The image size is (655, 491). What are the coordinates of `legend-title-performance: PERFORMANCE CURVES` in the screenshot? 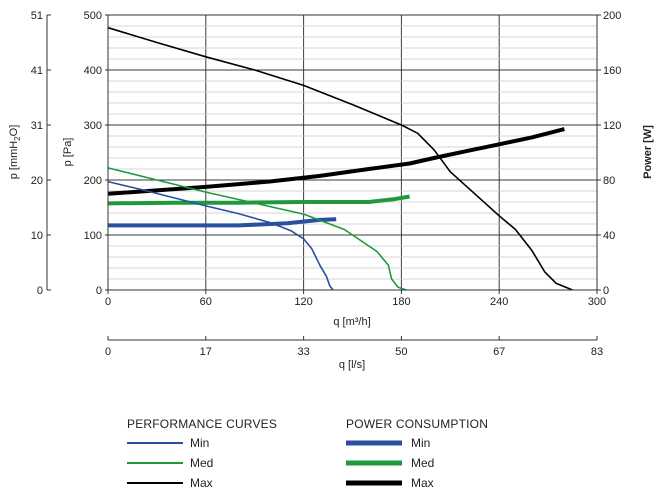 It's located at (202, 424).